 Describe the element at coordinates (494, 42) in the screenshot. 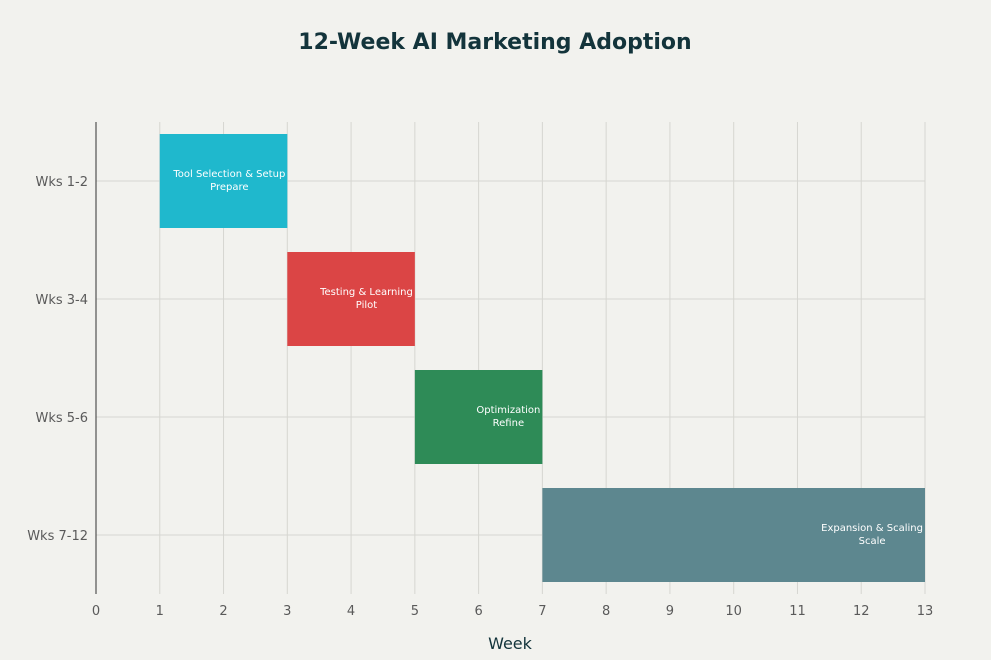

I see `chart-title: 12-Week AI Marketing Adoption` at that location.